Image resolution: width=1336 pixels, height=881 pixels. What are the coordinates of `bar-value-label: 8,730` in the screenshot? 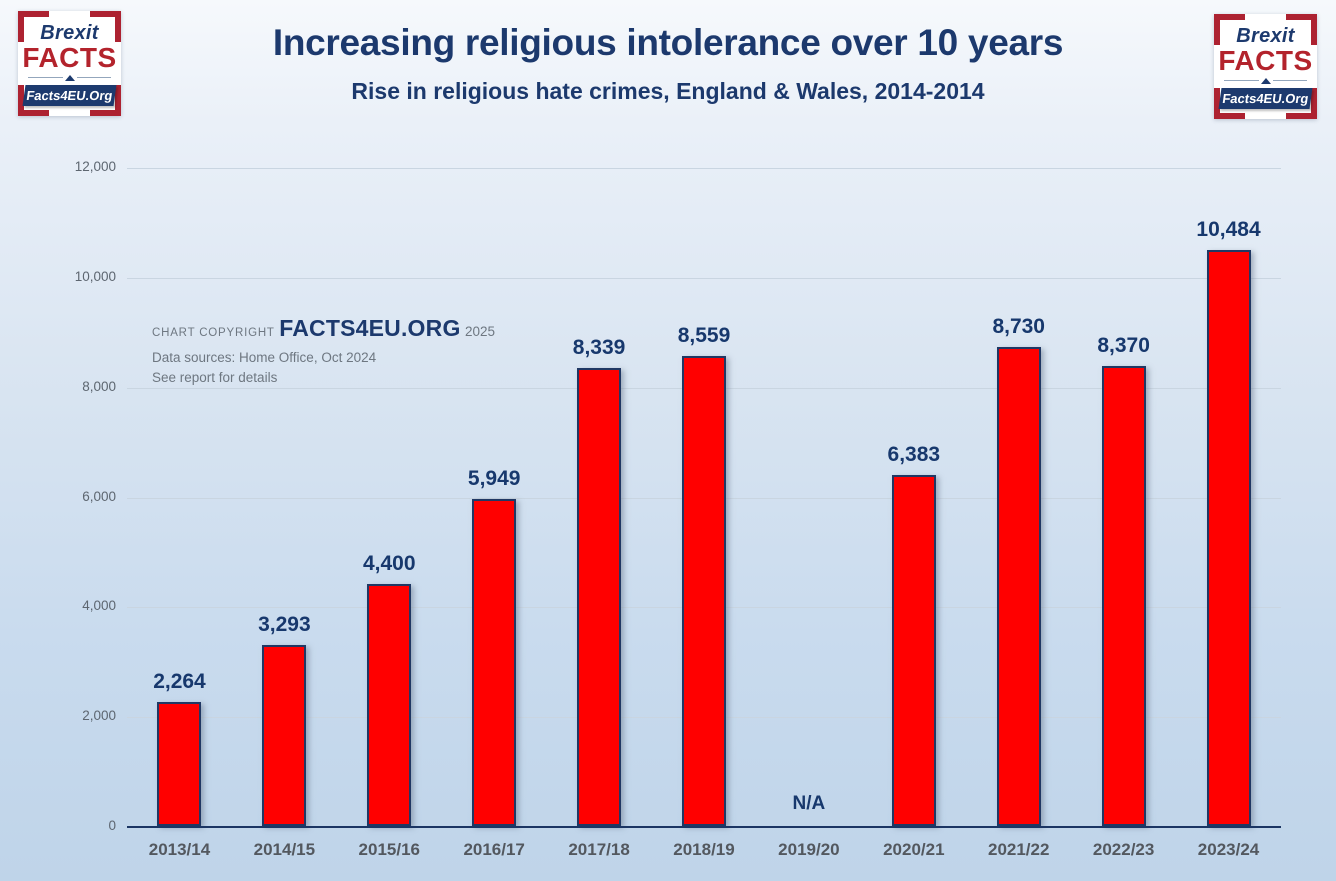 It's located at (1018, 326).